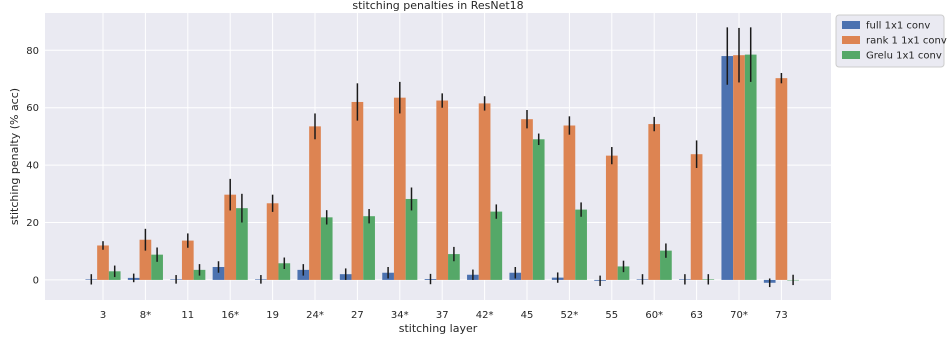  Describe the element at coordinates (32, 51) in the screenshot. I see `y-tick-label: 80` at that location.